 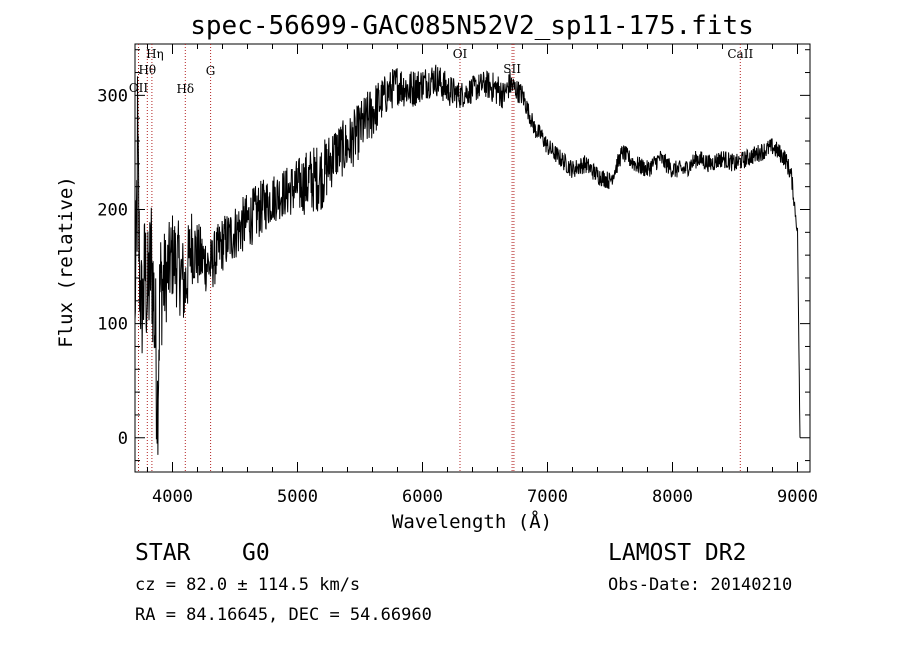 What do you see at coordinates (460, 54) in the screenshot?
I see `marker-label: OI` at bounding box center [460, 54].